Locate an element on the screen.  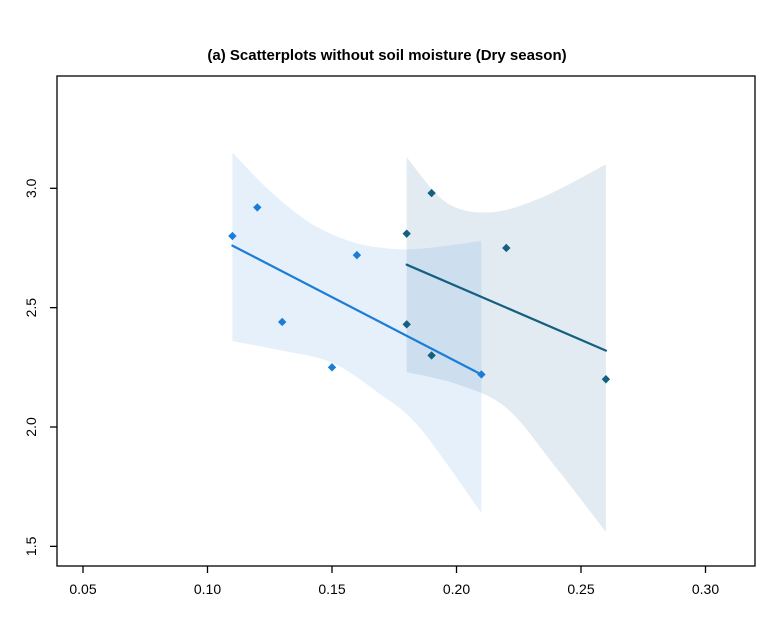
x-axis-tick-label: 0.30 is located at coordinates (705, 589).